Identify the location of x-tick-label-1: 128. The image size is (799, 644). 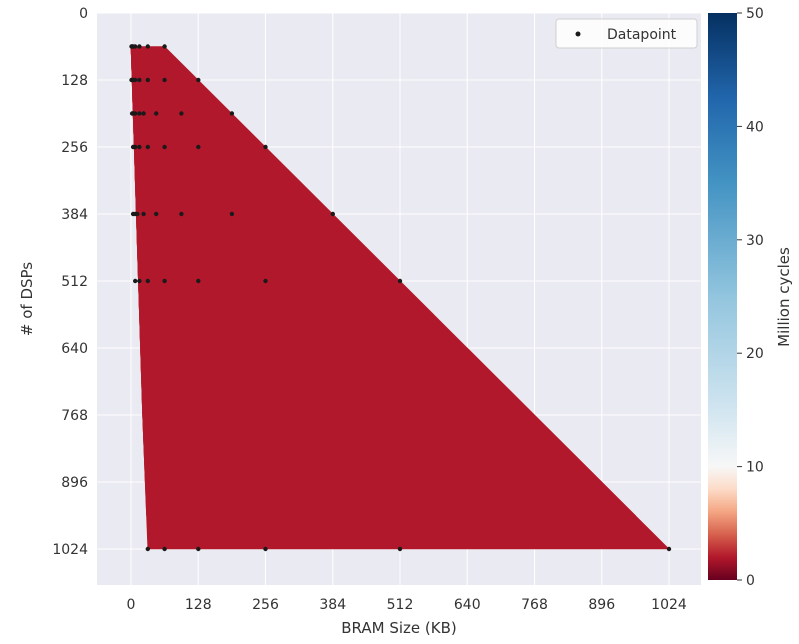
(198, 605).